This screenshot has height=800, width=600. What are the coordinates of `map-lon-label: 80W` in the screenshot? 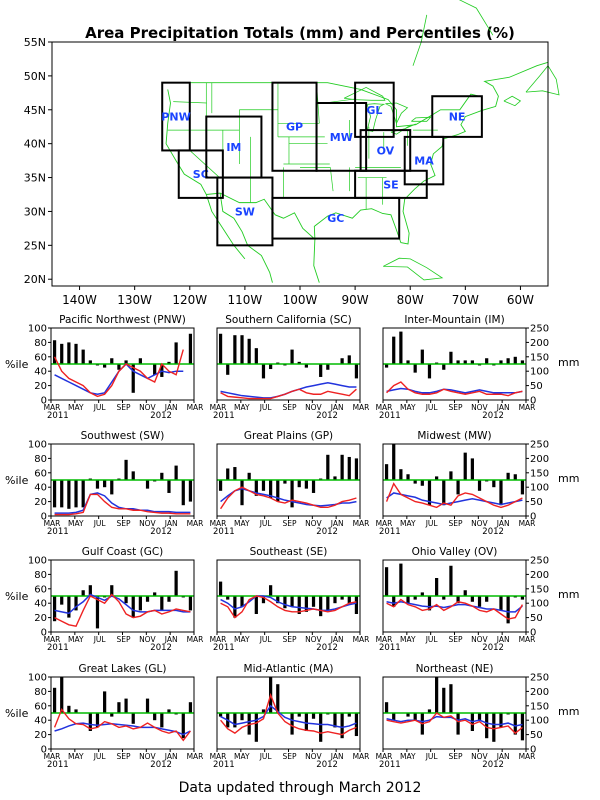 It's located at (410, 300).